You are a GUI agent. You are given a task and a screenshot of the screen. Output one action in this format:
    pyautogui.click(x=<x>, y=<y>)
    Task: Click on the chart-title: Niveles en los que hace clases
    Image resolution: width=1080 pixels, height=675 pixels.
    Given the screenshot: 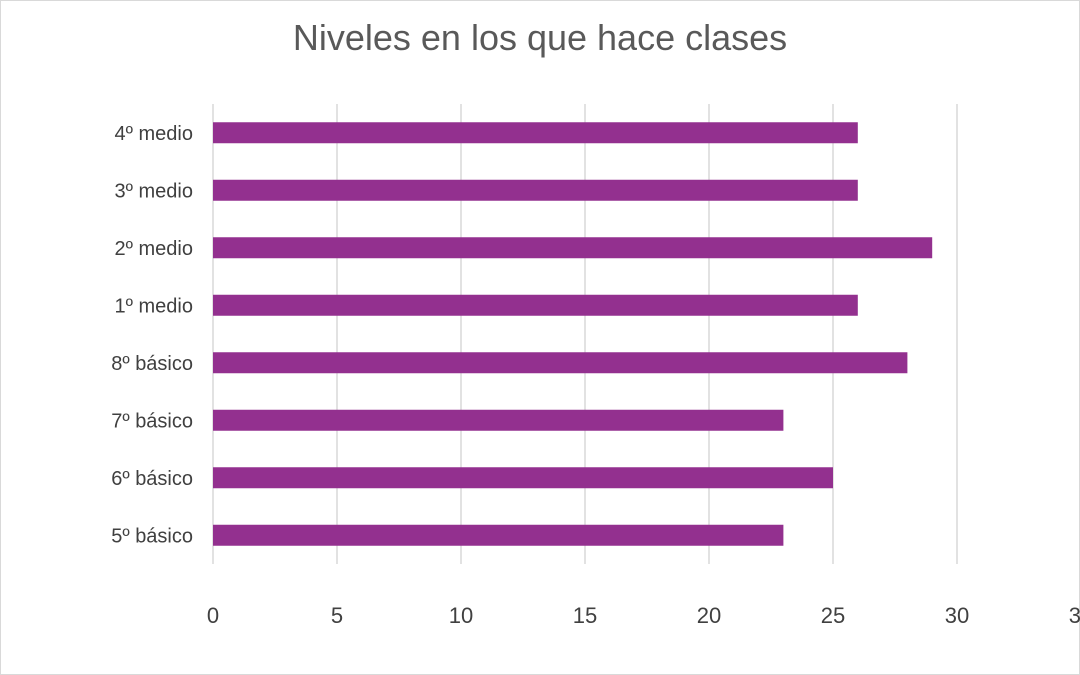 What is the action you would take?
    pyautogui.click(x=540, y=37)
    